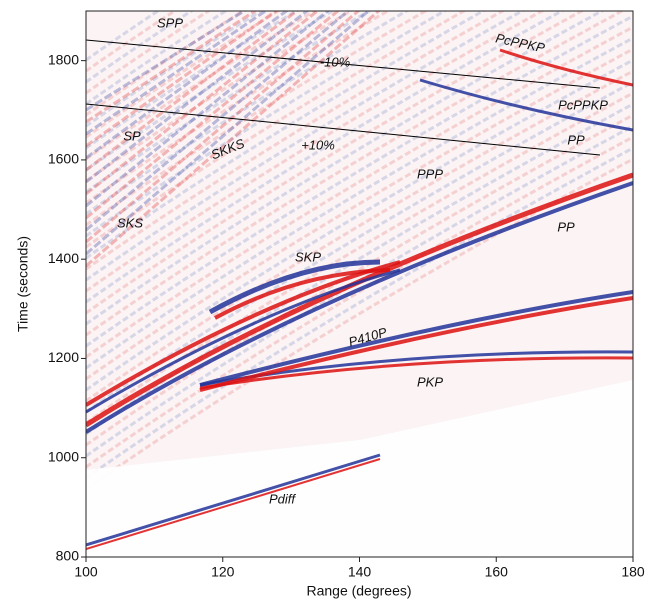 This screenshot has height=603, width=659. I want to click on phase-label: PcPPKP, so click(583, 104).